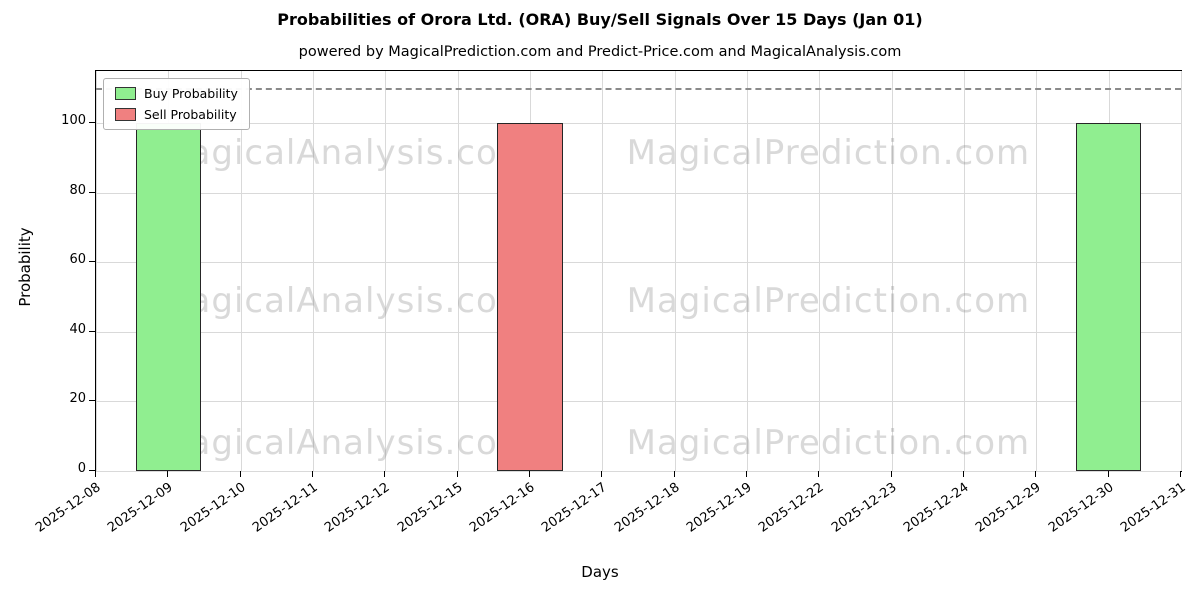 This screenshot has width=1200, height=600. Describe the element at coordinates (81, 468) in the screenshot. I see `y-tick-label: 0` at that location.